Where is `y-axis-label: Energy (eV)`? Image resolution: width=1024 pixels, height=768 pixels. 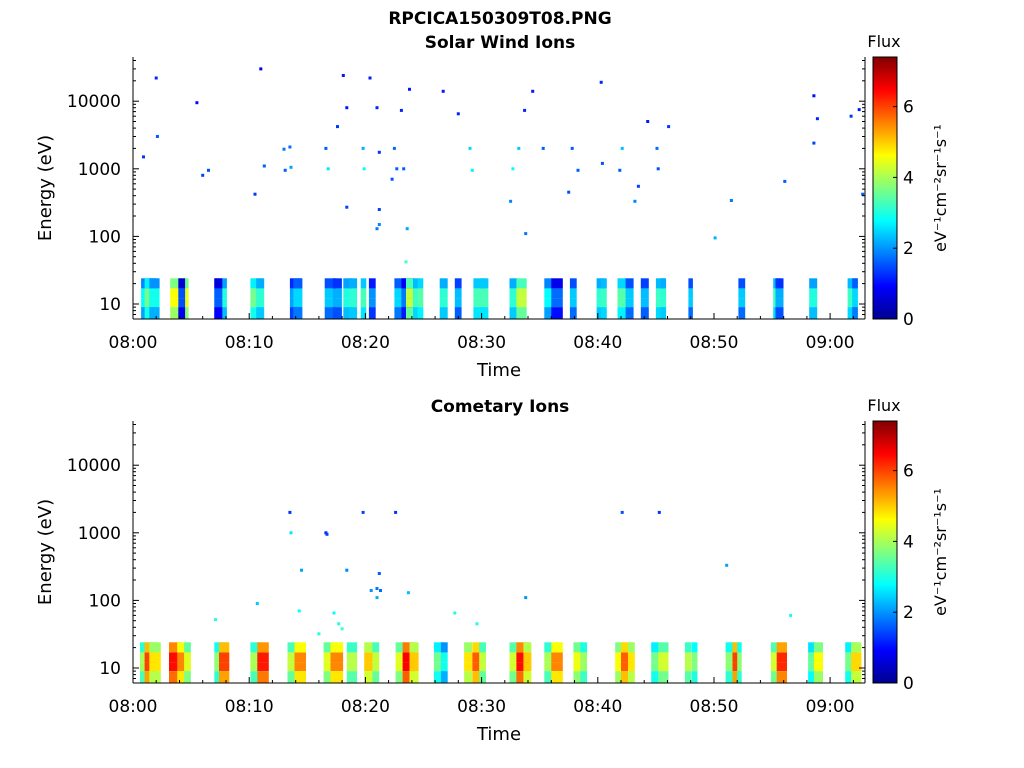
y-axis-label: Energy (eV) is located at coordinates (45, 188).